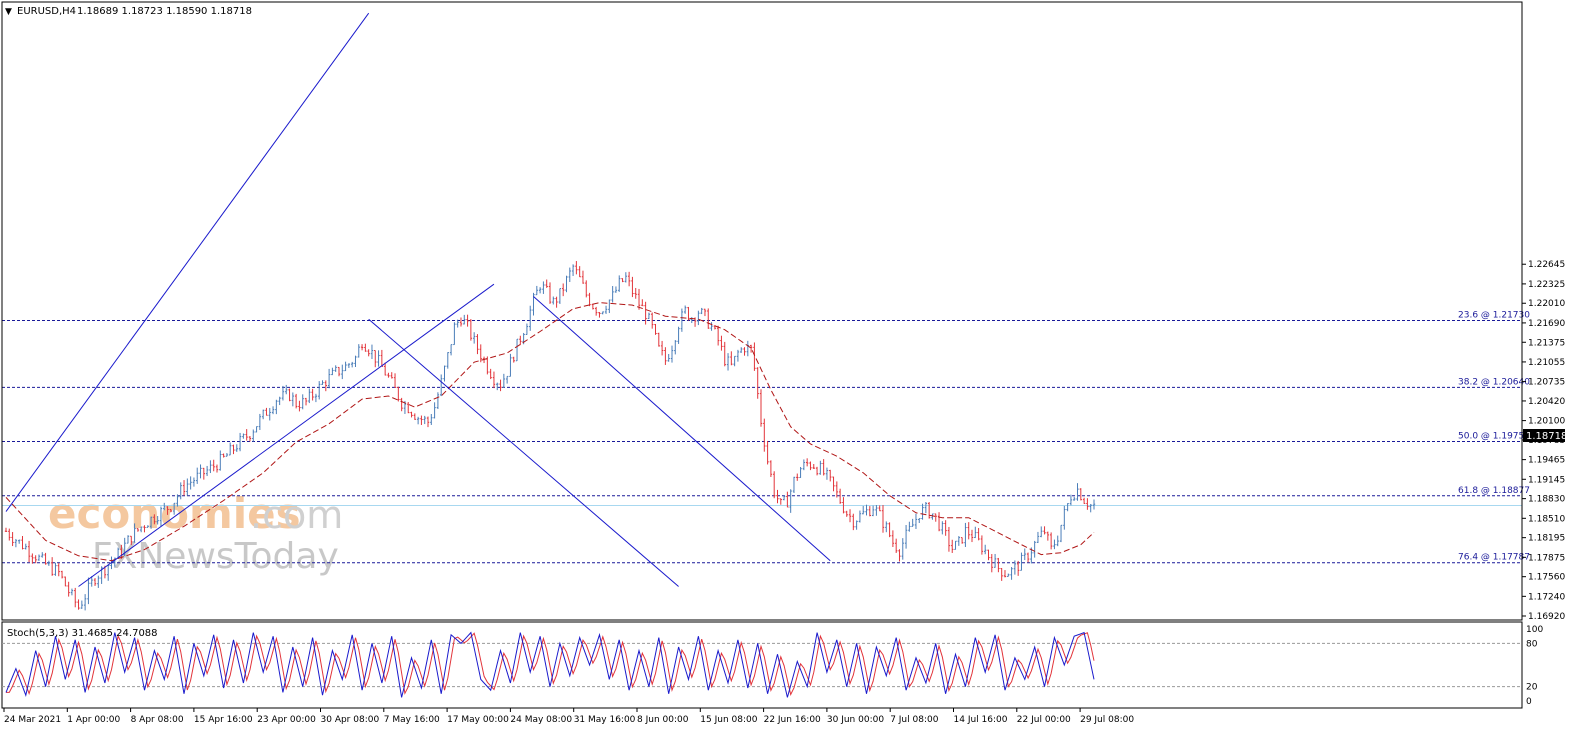  Describe the element at coordinates (541, 720) in the screenshot. I see `time-tick-label: 24 May 08:00` at that location.